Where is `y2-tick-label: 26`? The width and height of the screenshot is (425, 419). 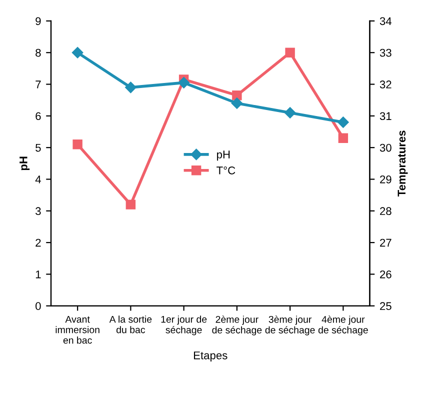
y2-tick-label: 26 is located at coordinates (386, 274).